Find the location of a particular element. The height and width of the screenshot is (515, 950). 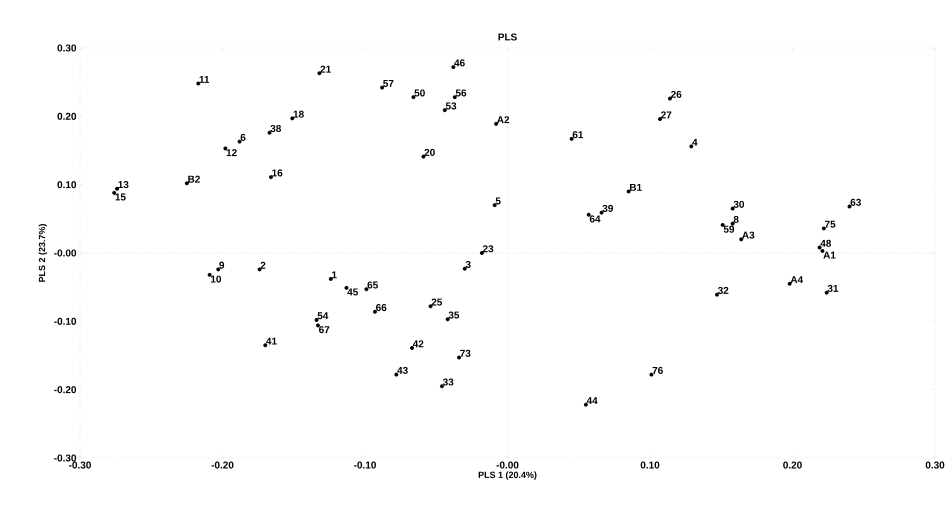

annotation: 50 is located at coordinates (419, 92).